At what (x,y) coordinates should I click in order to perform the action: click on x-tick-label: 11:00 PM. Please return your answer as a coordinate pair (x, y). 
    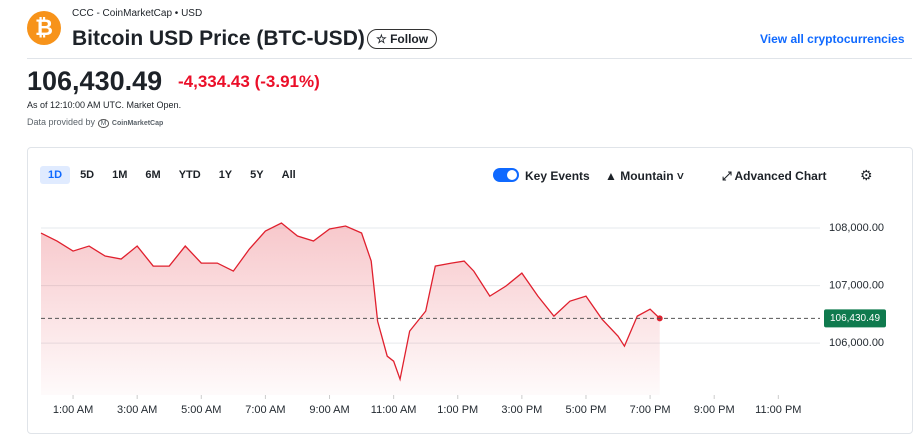
    Looking at the image, I should click on (778, 410).